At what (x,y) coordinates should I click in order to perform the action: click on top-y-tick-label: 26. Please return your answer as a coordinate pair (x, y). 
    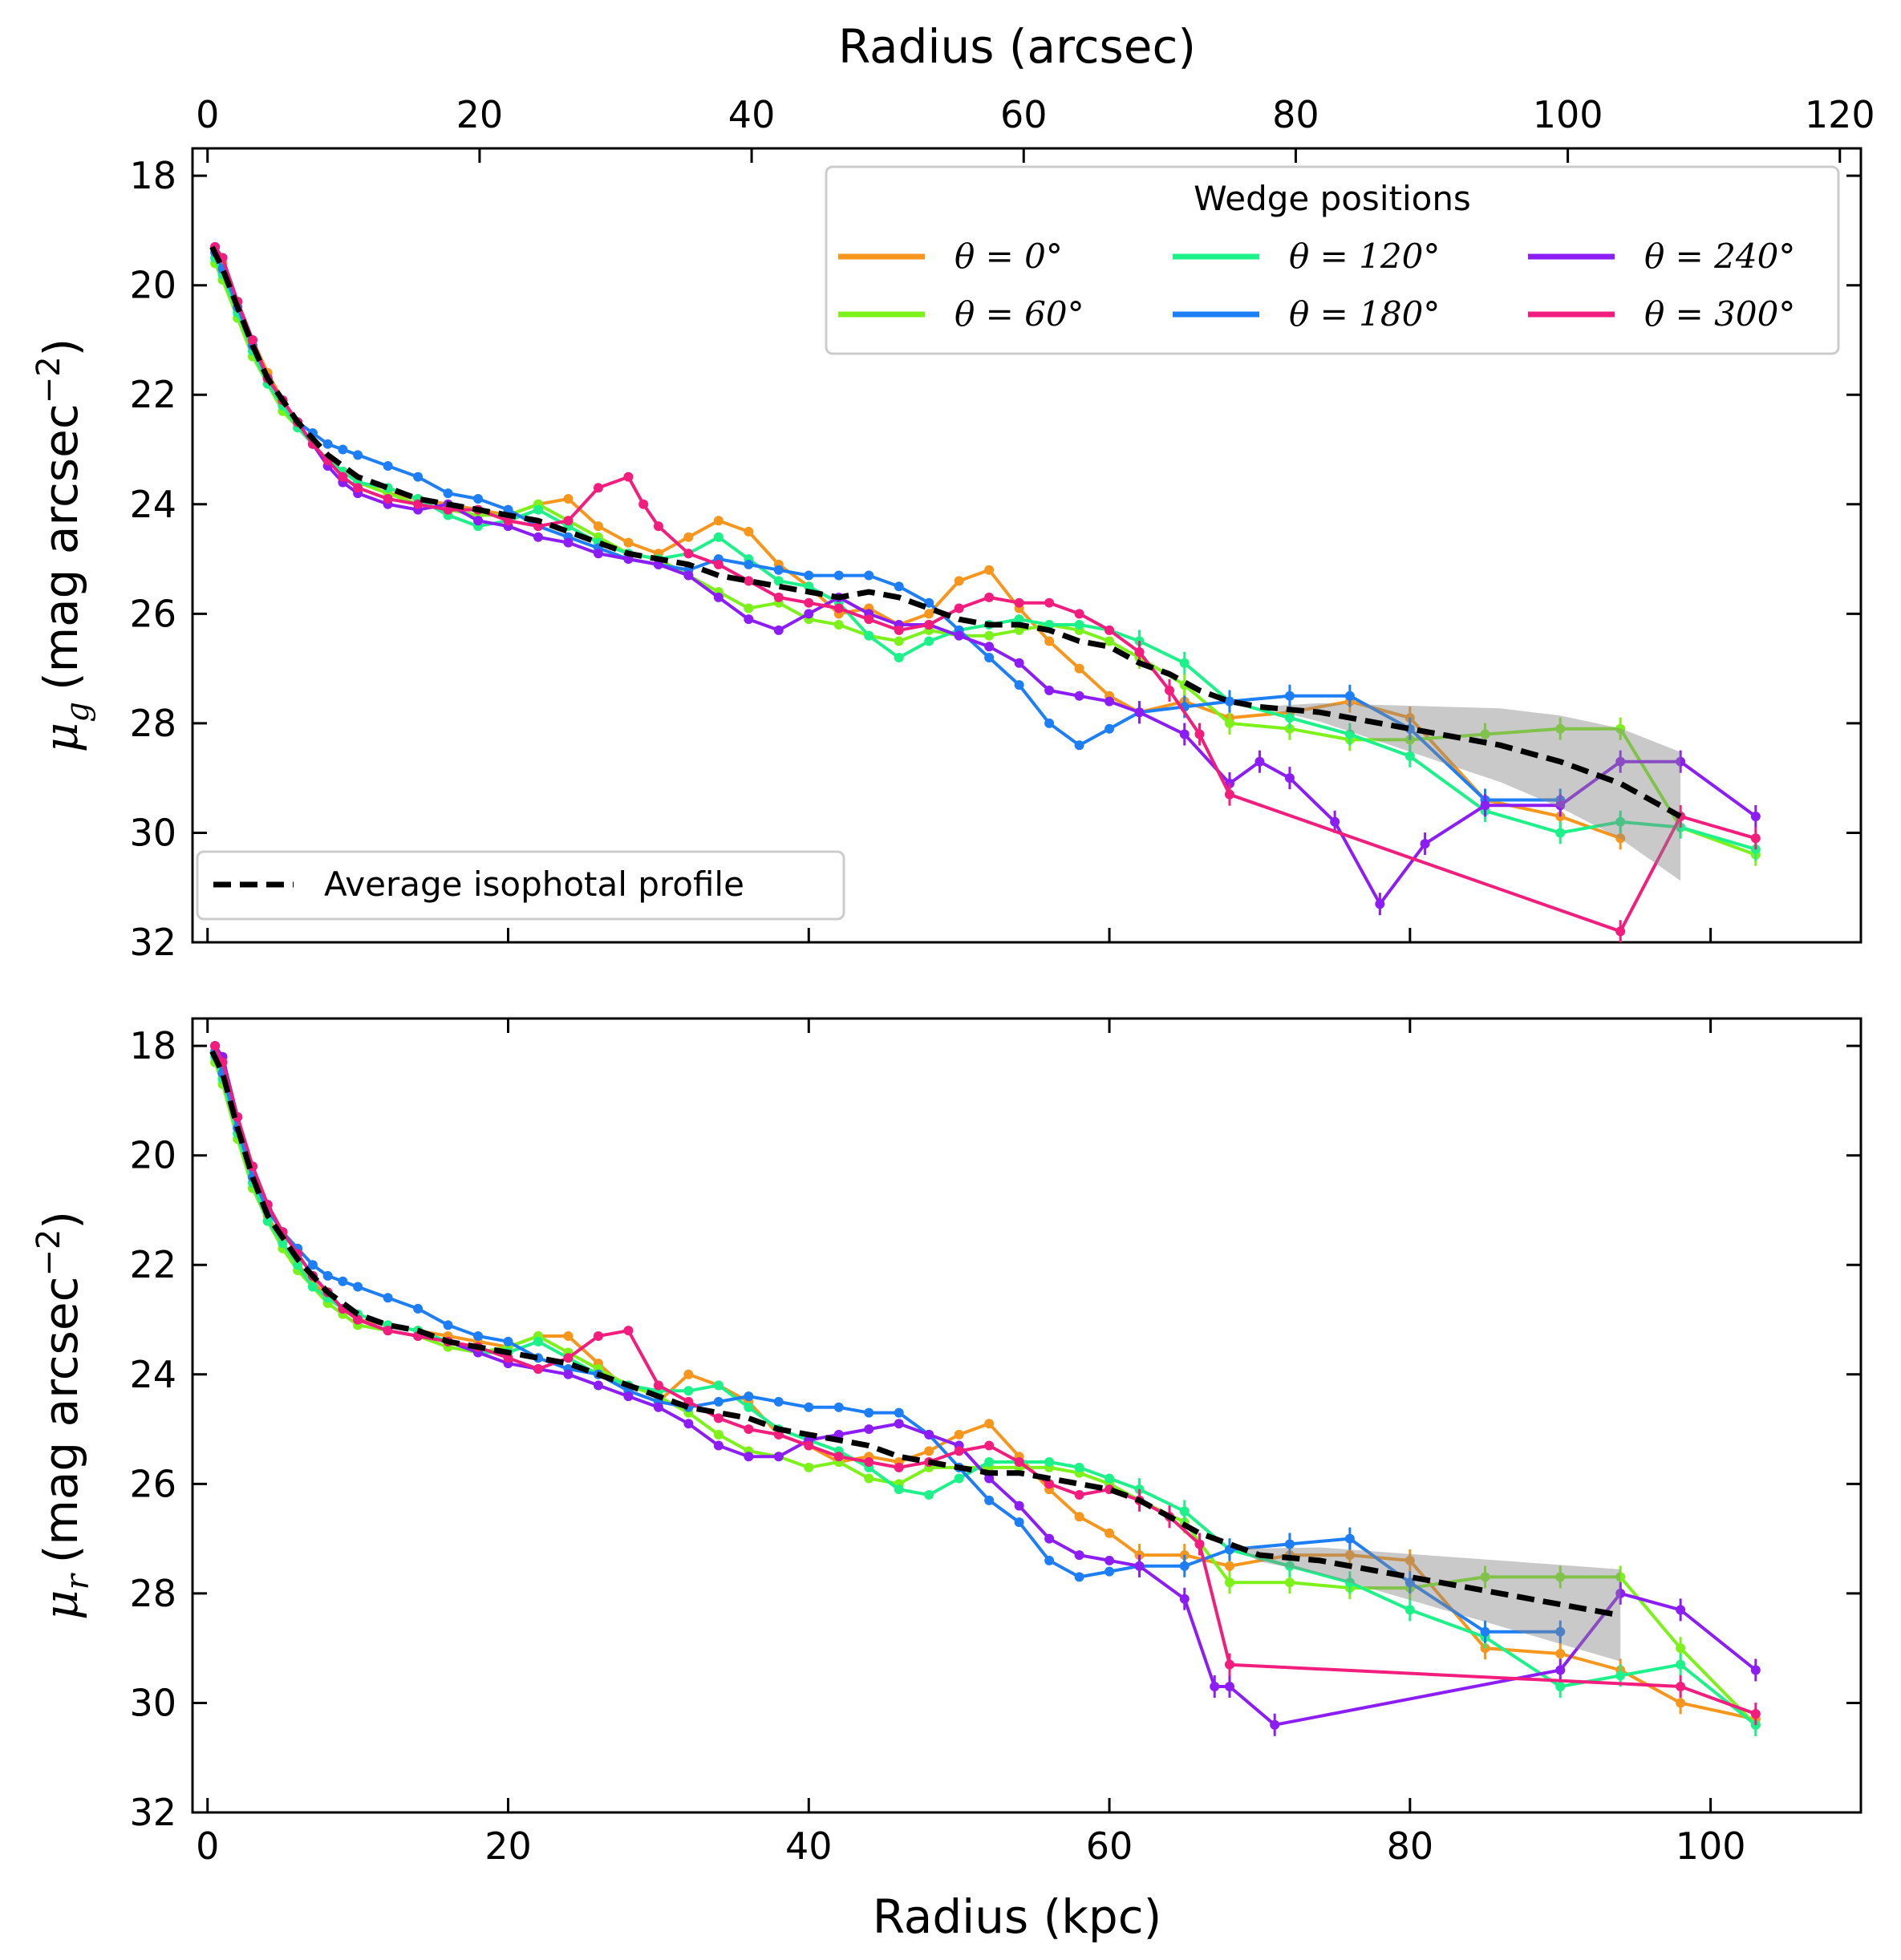
    Looking at the image, I should click on (153, 613).